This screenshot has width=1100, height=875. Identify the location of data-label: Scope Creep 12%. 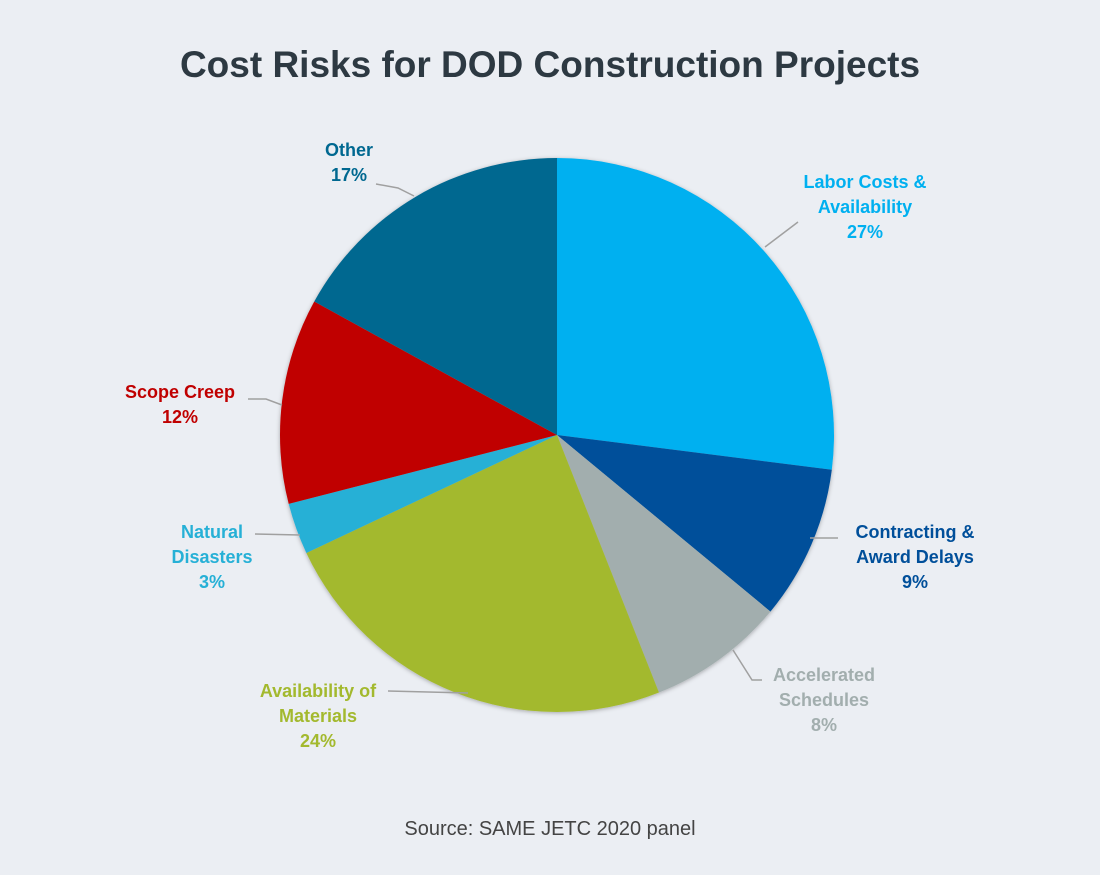
(180, 404).